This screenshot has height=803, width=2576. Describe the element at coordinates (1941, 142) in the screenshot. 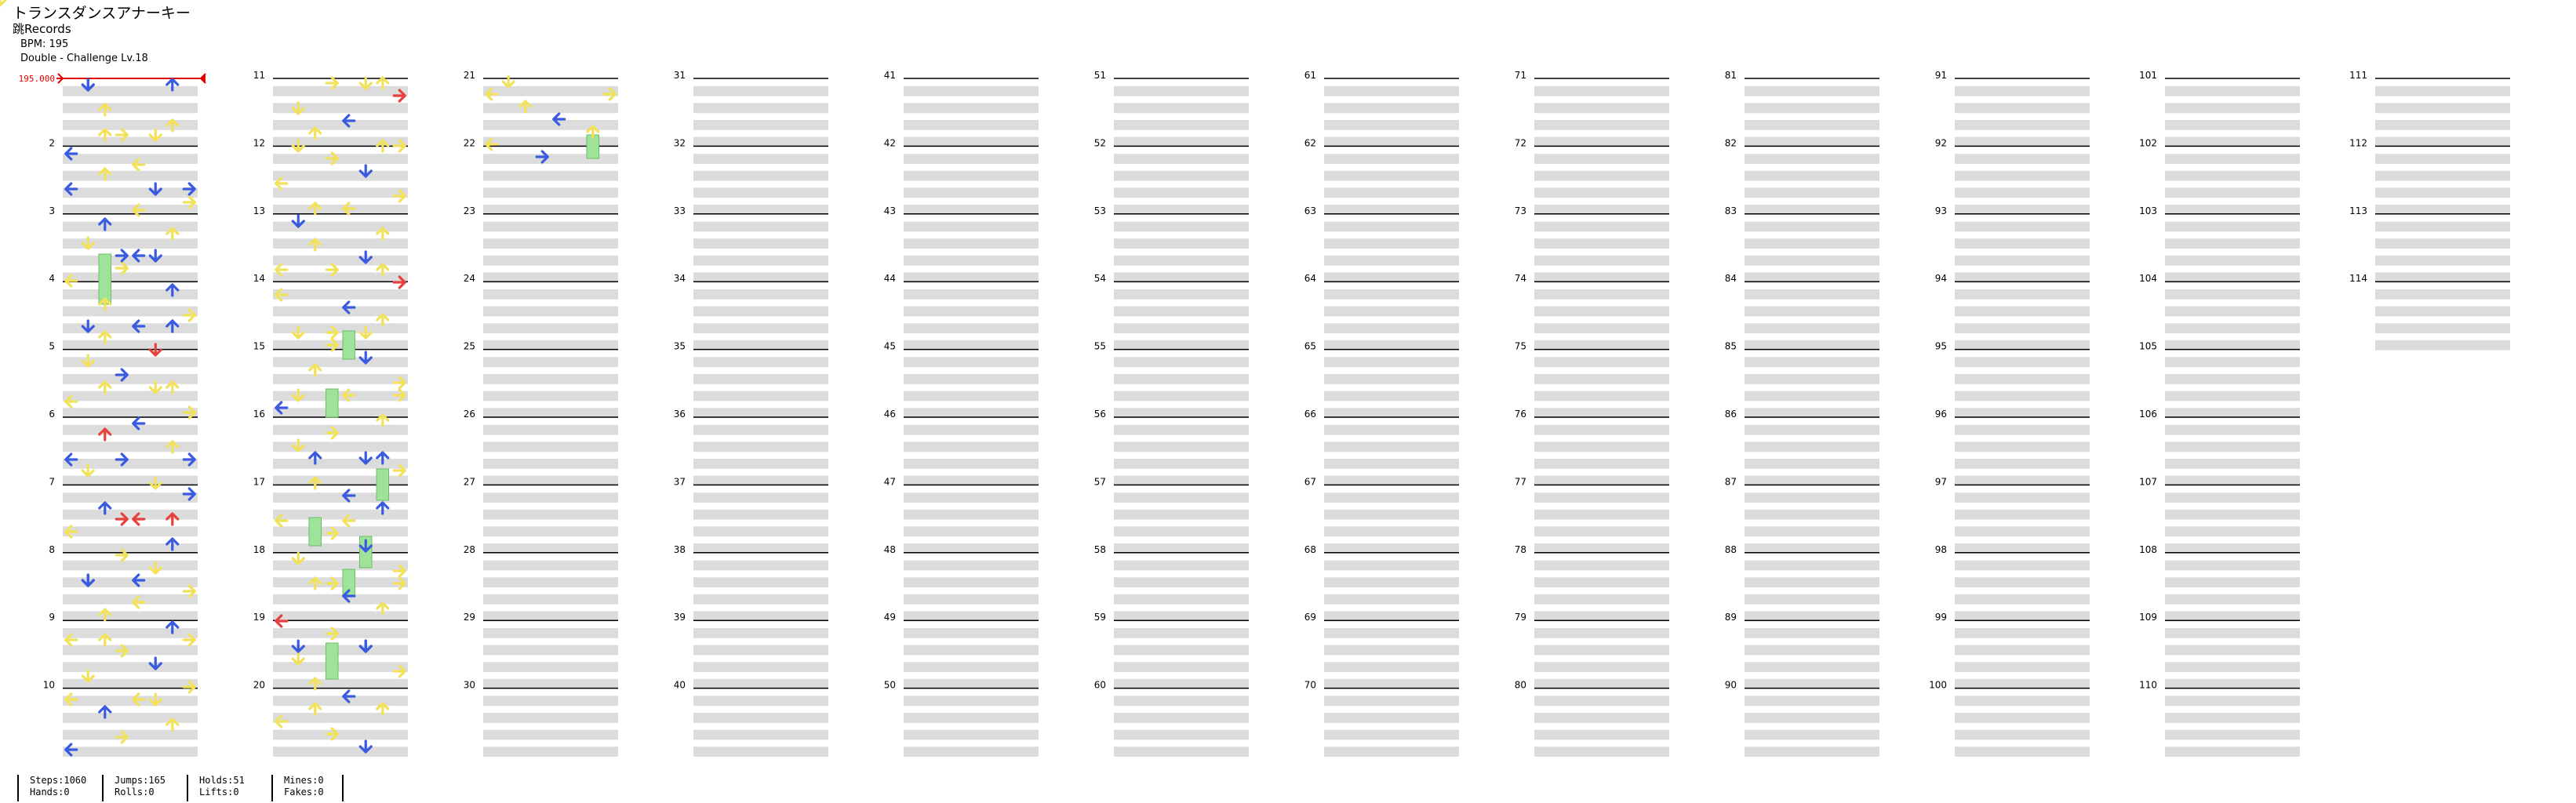

I see `measure-number: 92` at that location.